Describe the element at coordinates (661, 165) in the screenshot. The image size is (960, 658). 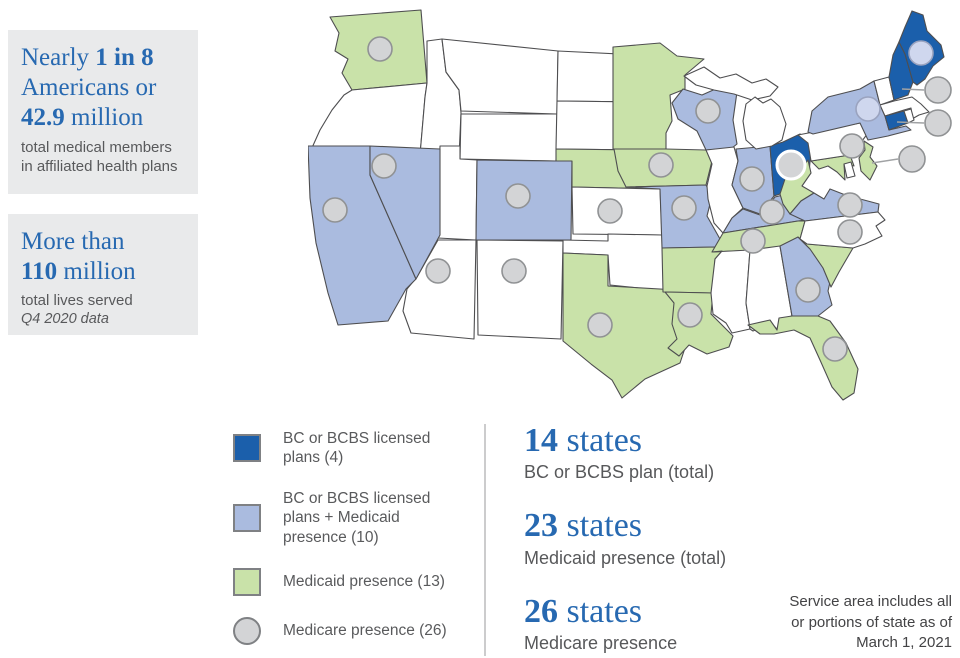
I see `medicare-circle-IA` at that location.